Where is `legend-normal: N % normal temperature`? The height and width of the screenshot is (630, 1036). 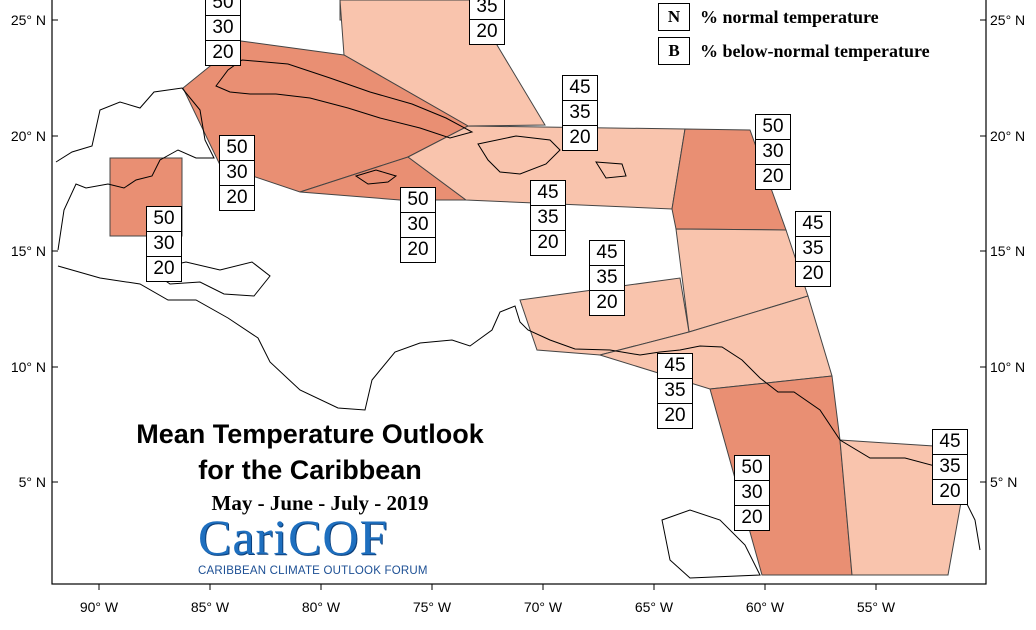
legend-normal: N % normal temperature is located at coordinates (768, 17).